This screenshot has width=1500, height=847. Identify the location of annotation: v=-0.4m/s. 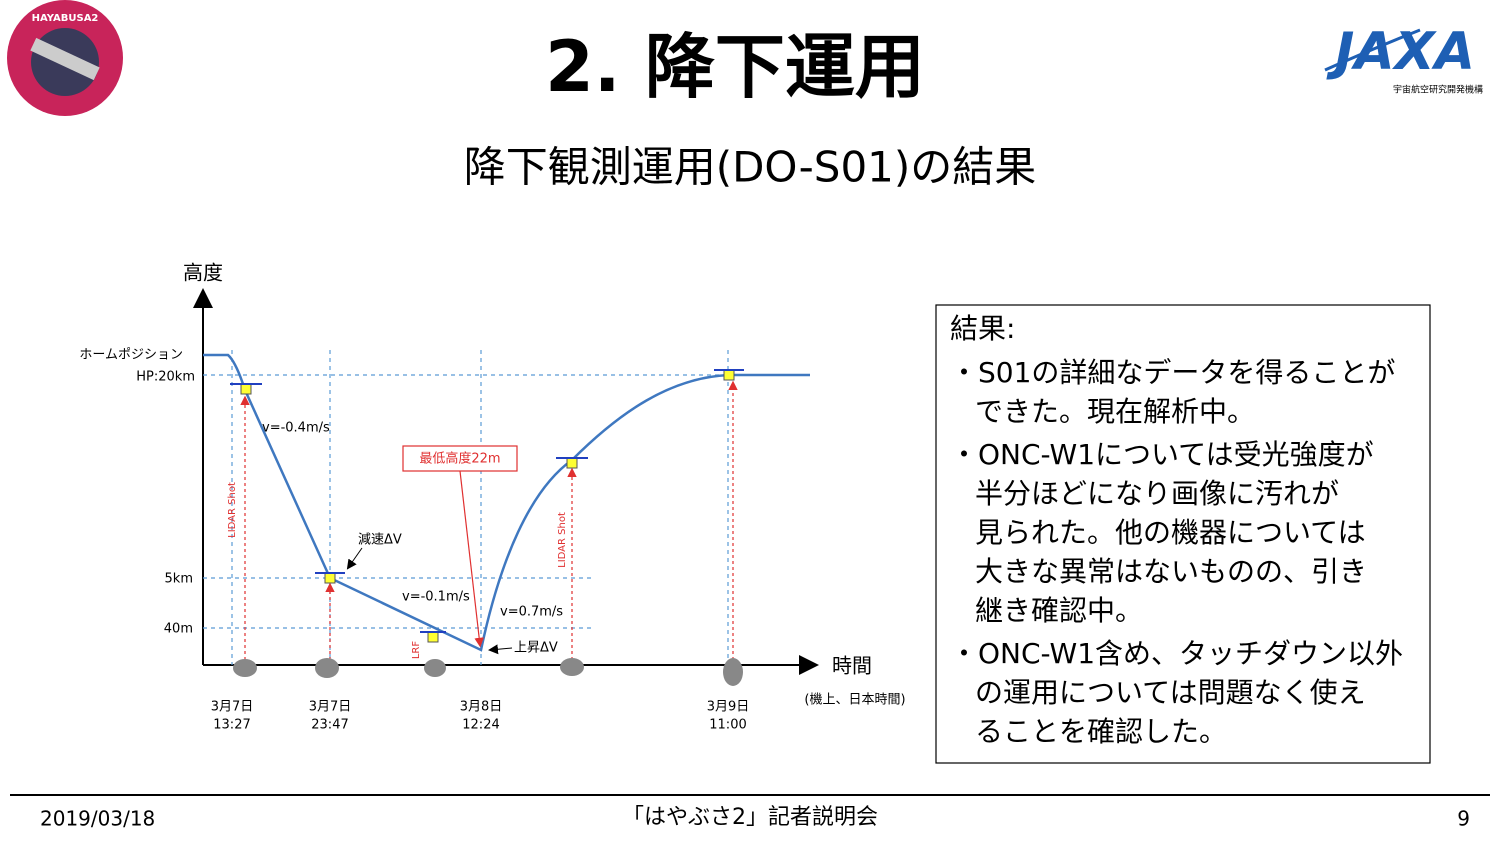
(296, 428).